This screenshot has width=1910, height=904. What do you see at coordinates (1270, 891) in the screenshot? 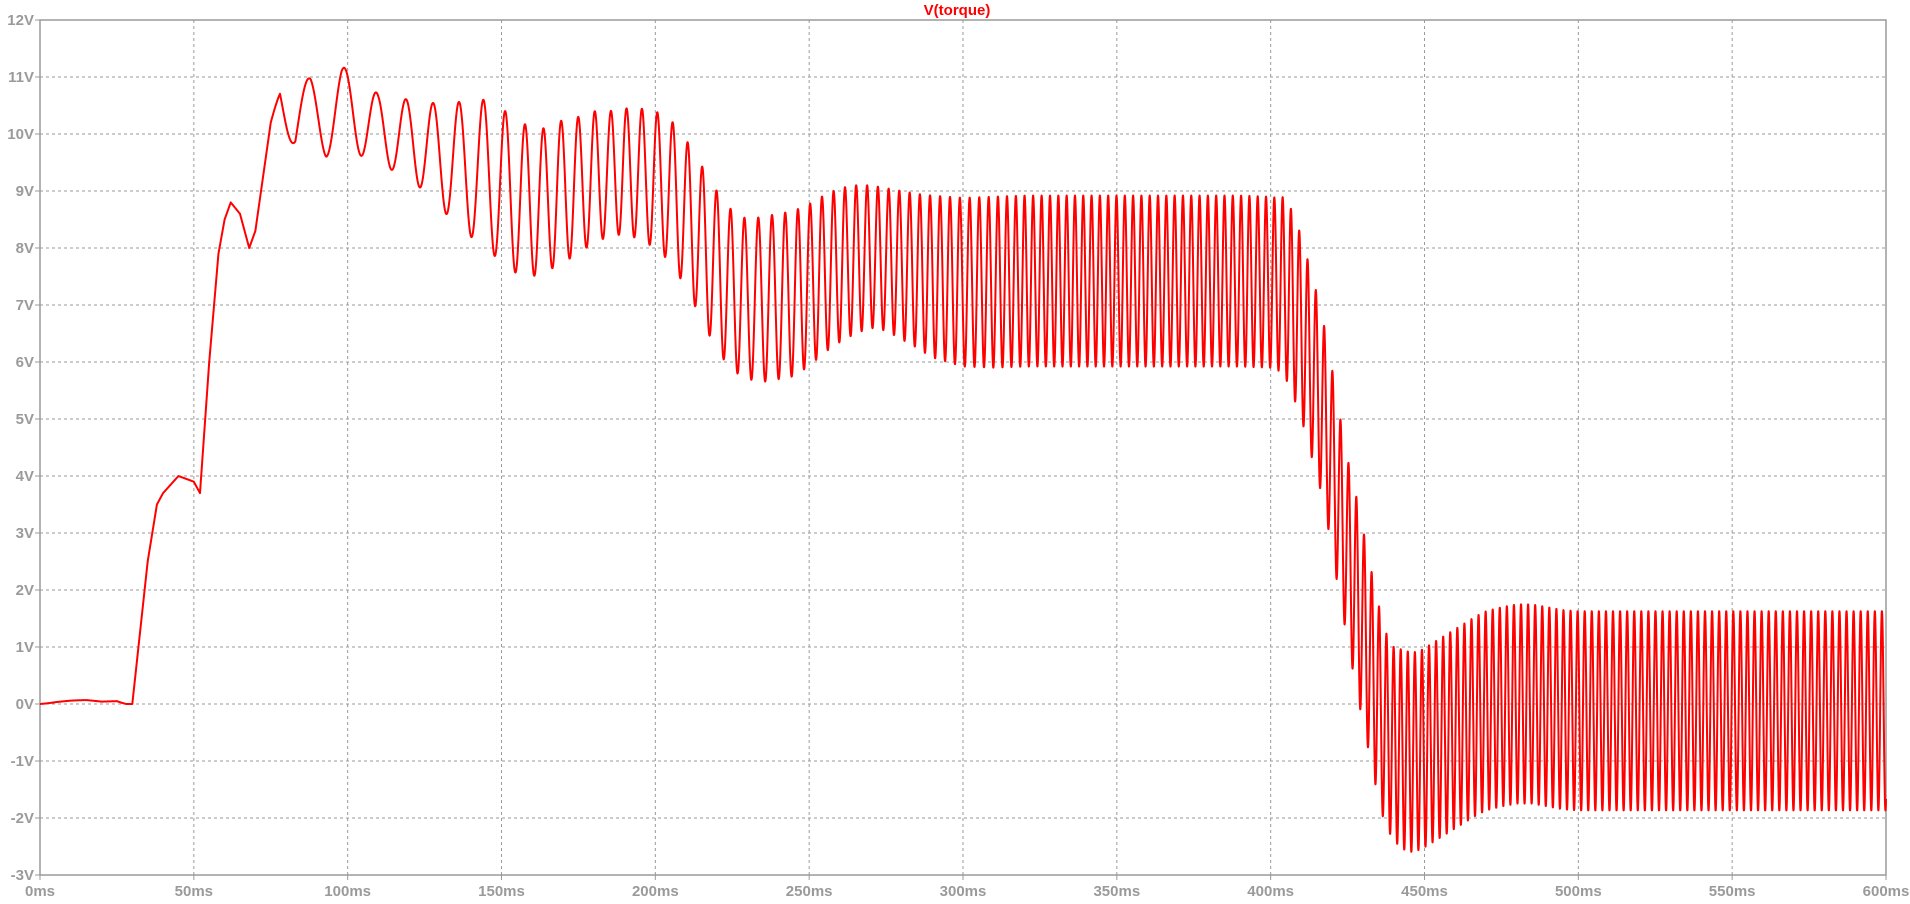
I see `x-tick-label: 400ms` at bounding box center [1270, 891].